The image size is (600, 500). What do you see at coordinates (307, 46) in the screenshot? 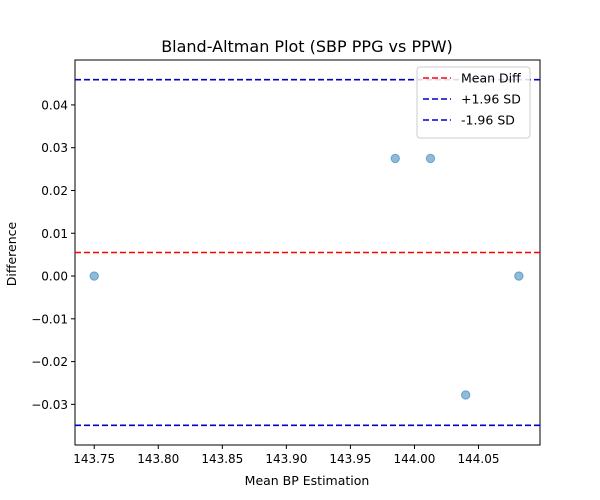
I see `chart-title: Bland-Altman Plot (SBP PPG vs PPW)` at bounding box center [307, 46].